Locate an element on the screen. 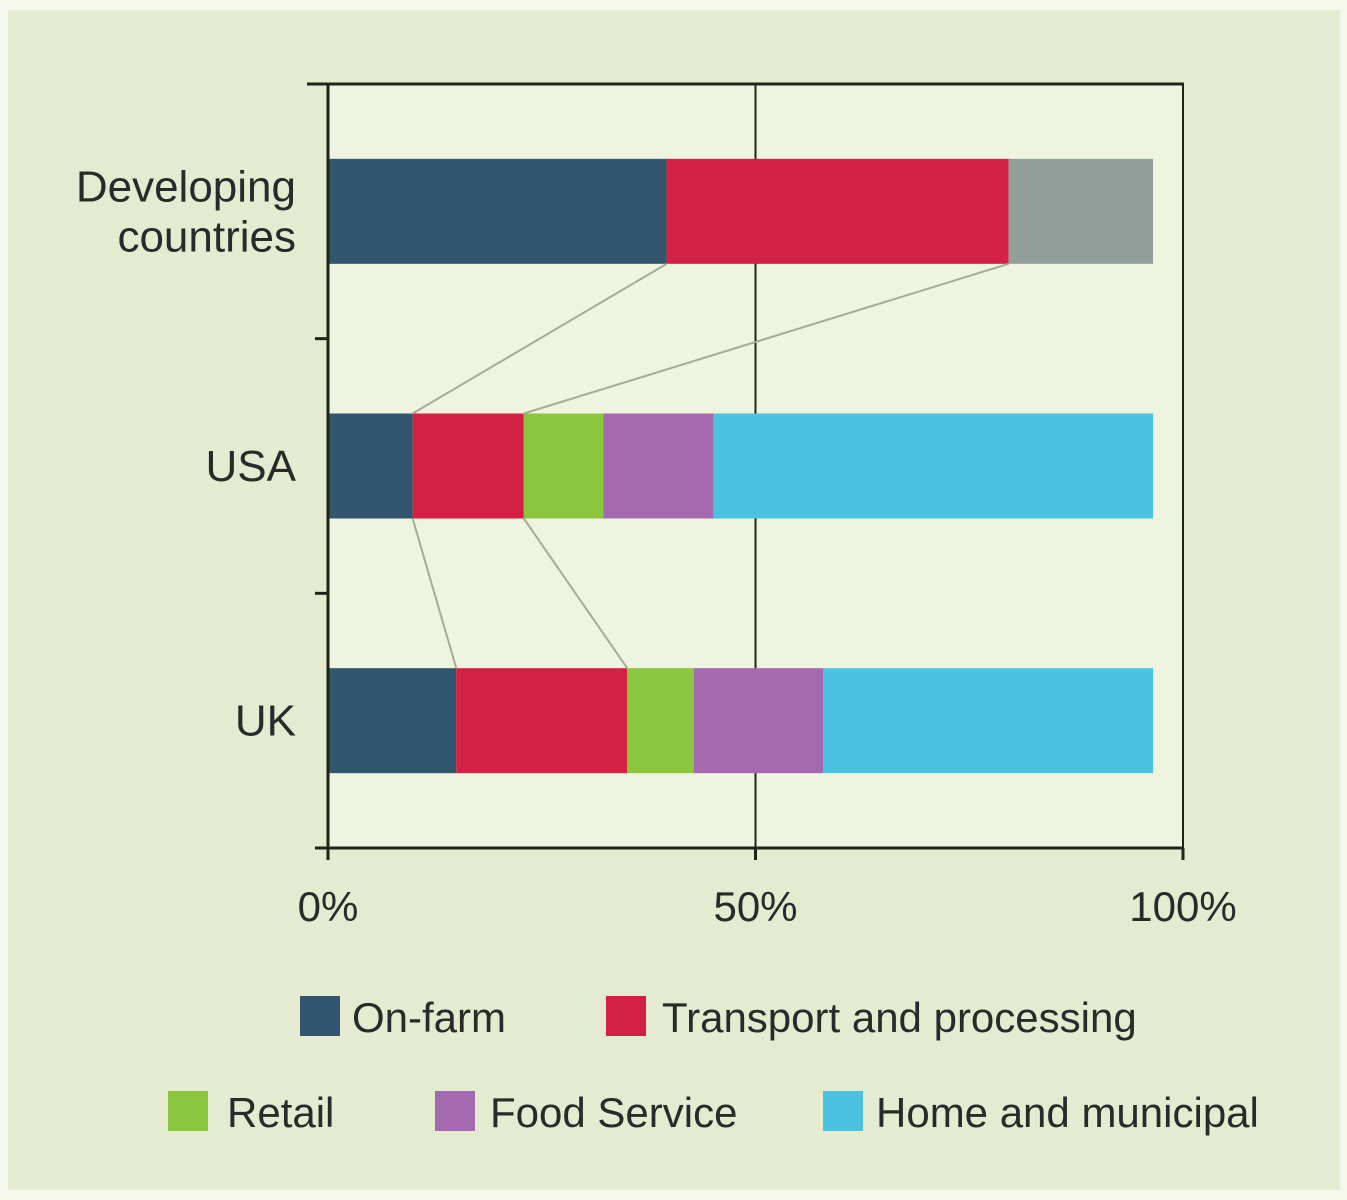  x-tick-label: 100% is located at coordinates (1182, 906).